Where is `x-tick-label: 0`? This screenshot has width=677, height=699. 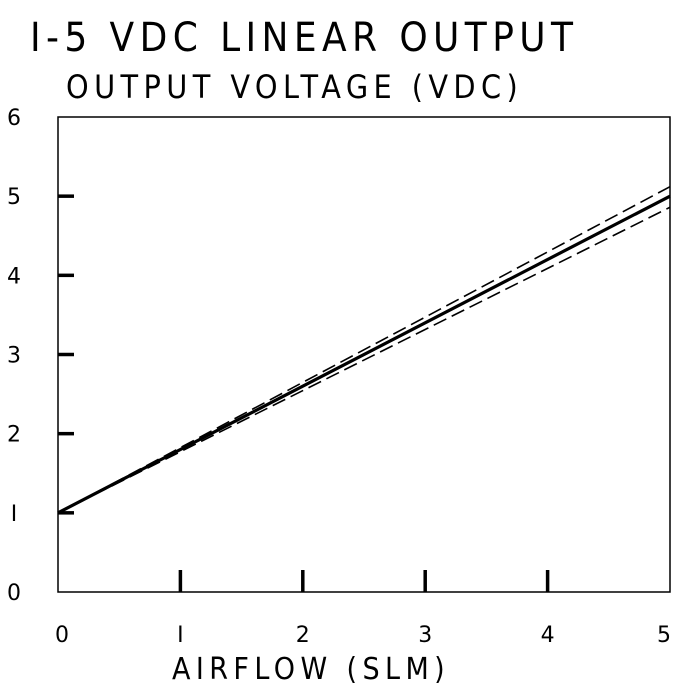
x-tick-label: 0 is located at coordinates (62, 635).